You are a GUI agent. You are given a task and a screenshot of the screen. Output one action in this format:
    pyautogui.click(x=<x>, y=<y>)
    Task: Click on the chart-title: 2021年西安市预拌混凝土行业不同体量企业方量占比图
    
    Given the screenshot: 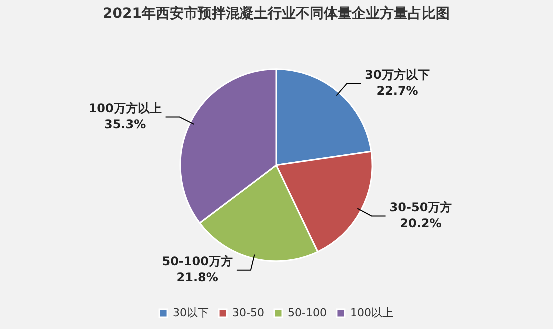 What is the action you would take?
    pyautogui.click(x=276, y=13)
    